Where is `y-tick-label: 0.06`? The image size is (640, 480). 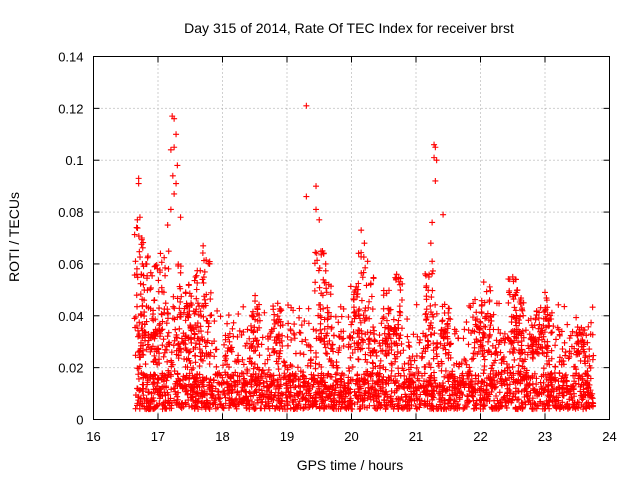 y-tick-label: 0.06 is located at coordinates (70, 264).